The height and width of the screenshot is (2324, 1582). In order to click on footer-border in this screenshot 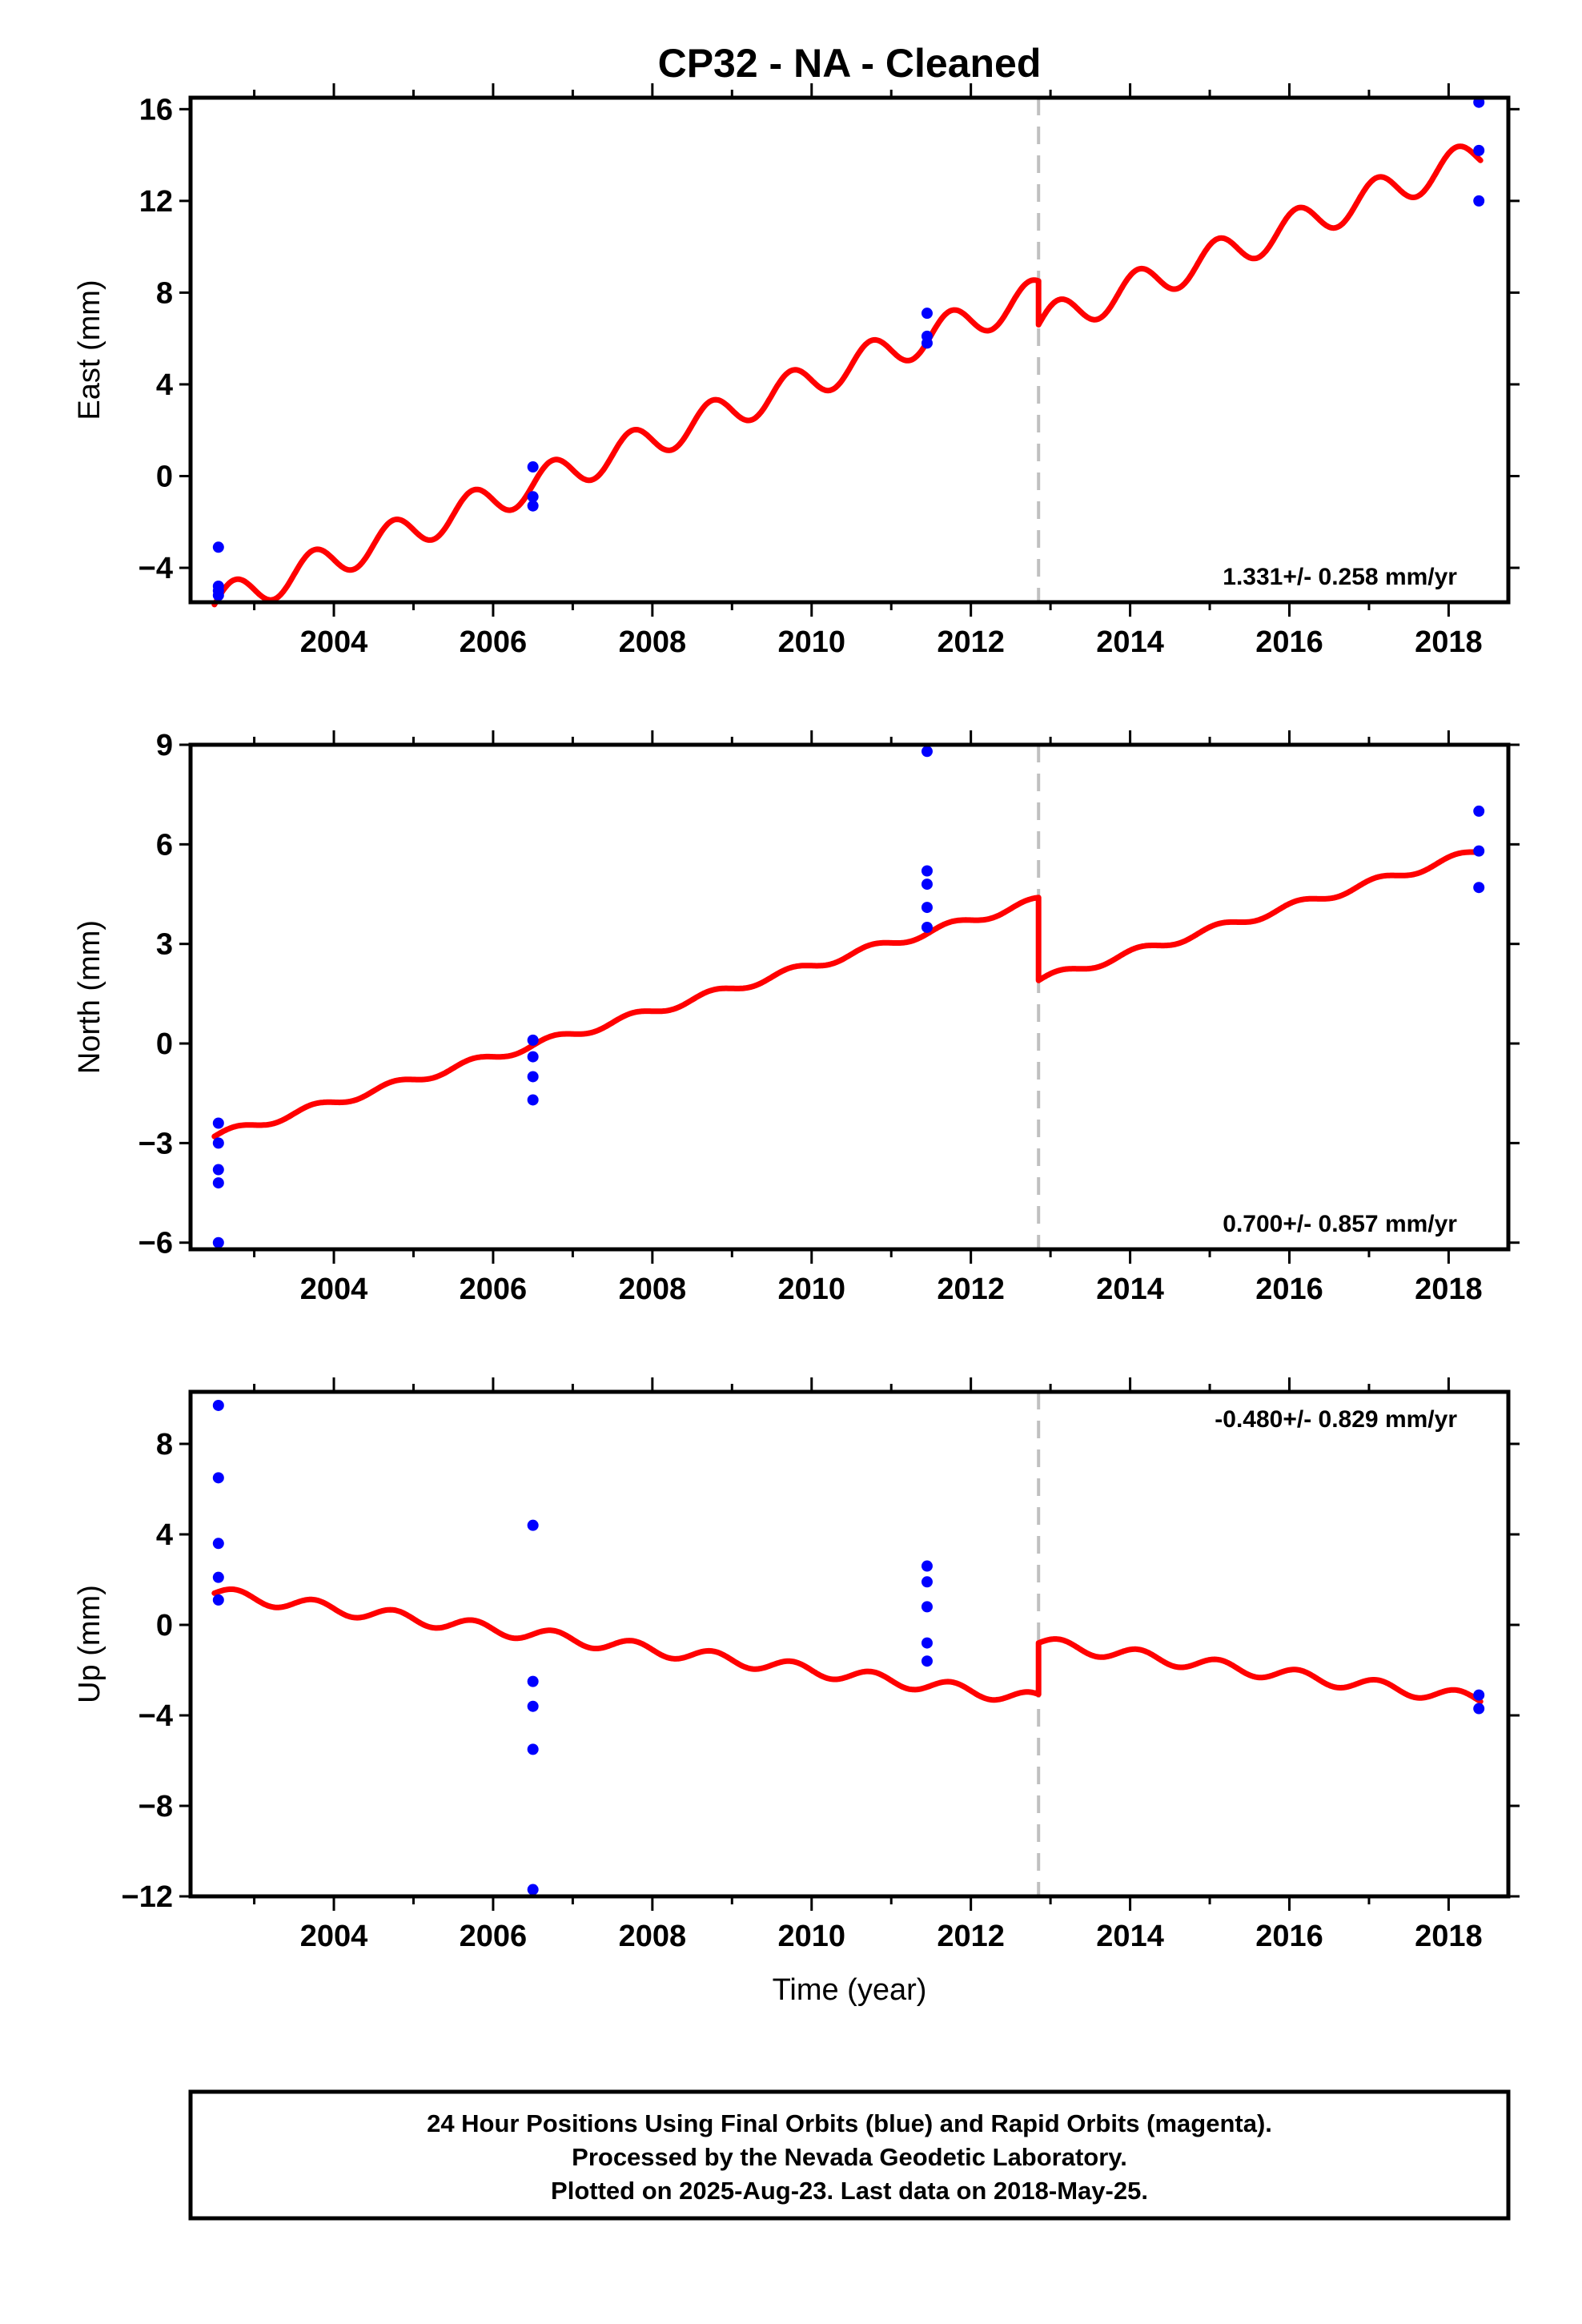, I will do `click(849, 2155)`.